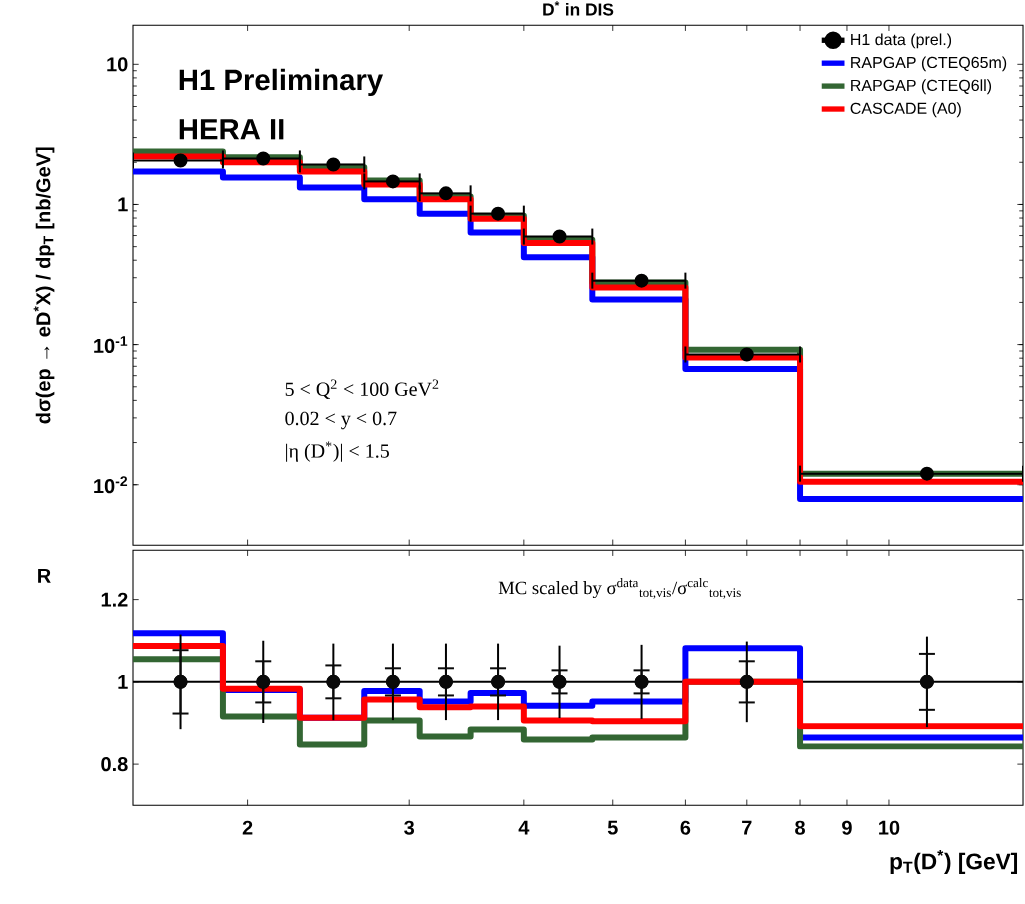  I want to click on chart-title: D$^{*}$ in DIS, so click(578, 8).